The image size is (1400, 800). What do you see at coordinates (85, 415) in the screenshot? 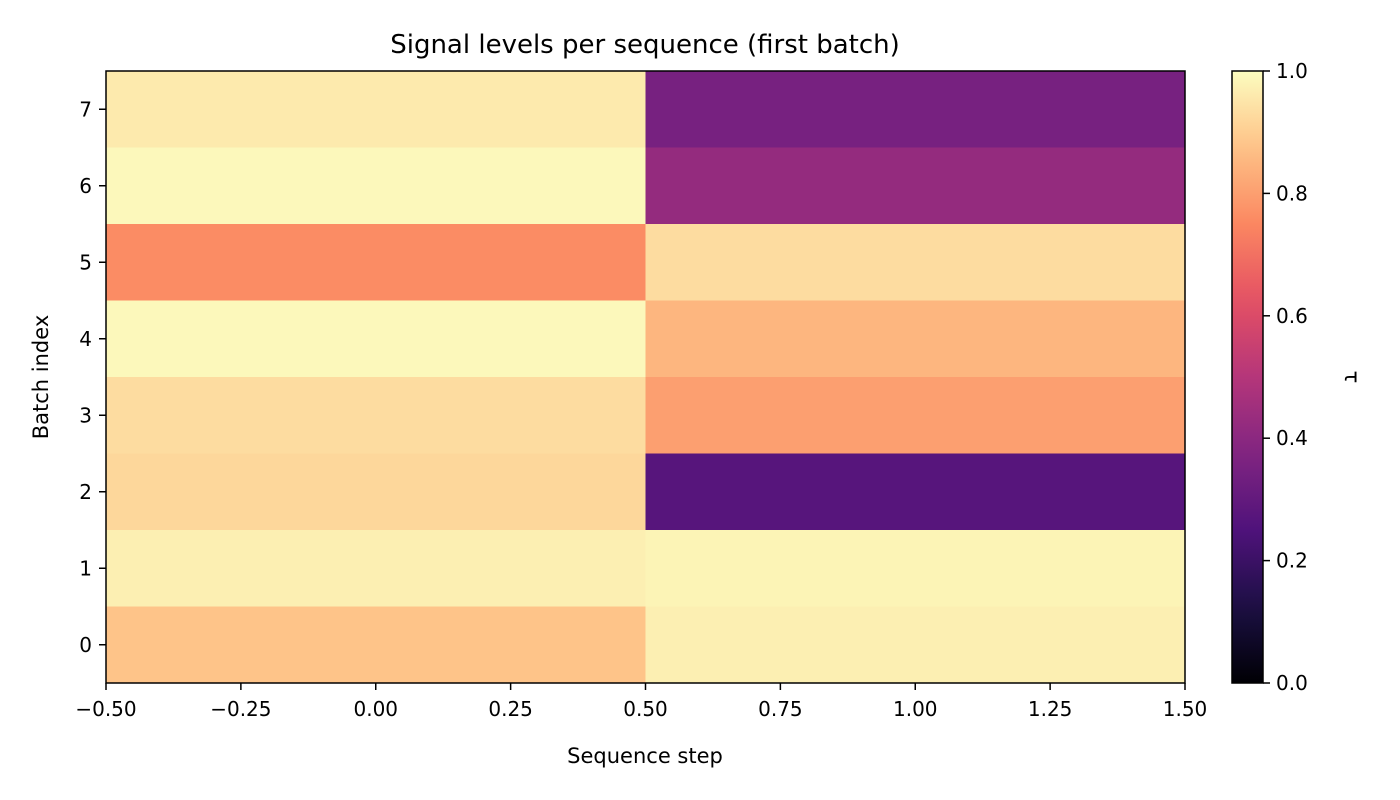
I see `y-tick-label: 3` at bounding box center [85, 415].